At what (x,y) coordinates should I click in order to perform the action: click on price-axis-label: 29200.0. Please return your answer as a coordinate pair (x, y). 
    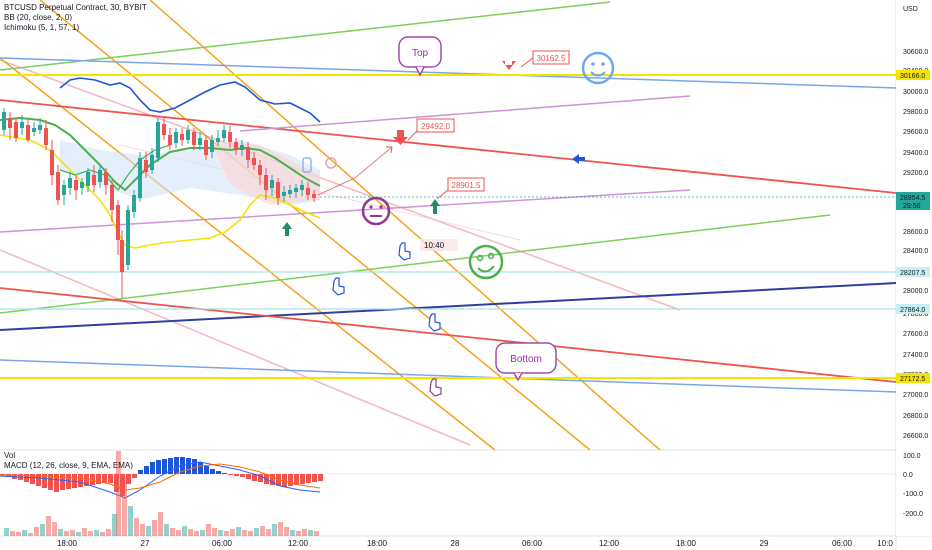
    Looking at the image, I should click on (915, 173).